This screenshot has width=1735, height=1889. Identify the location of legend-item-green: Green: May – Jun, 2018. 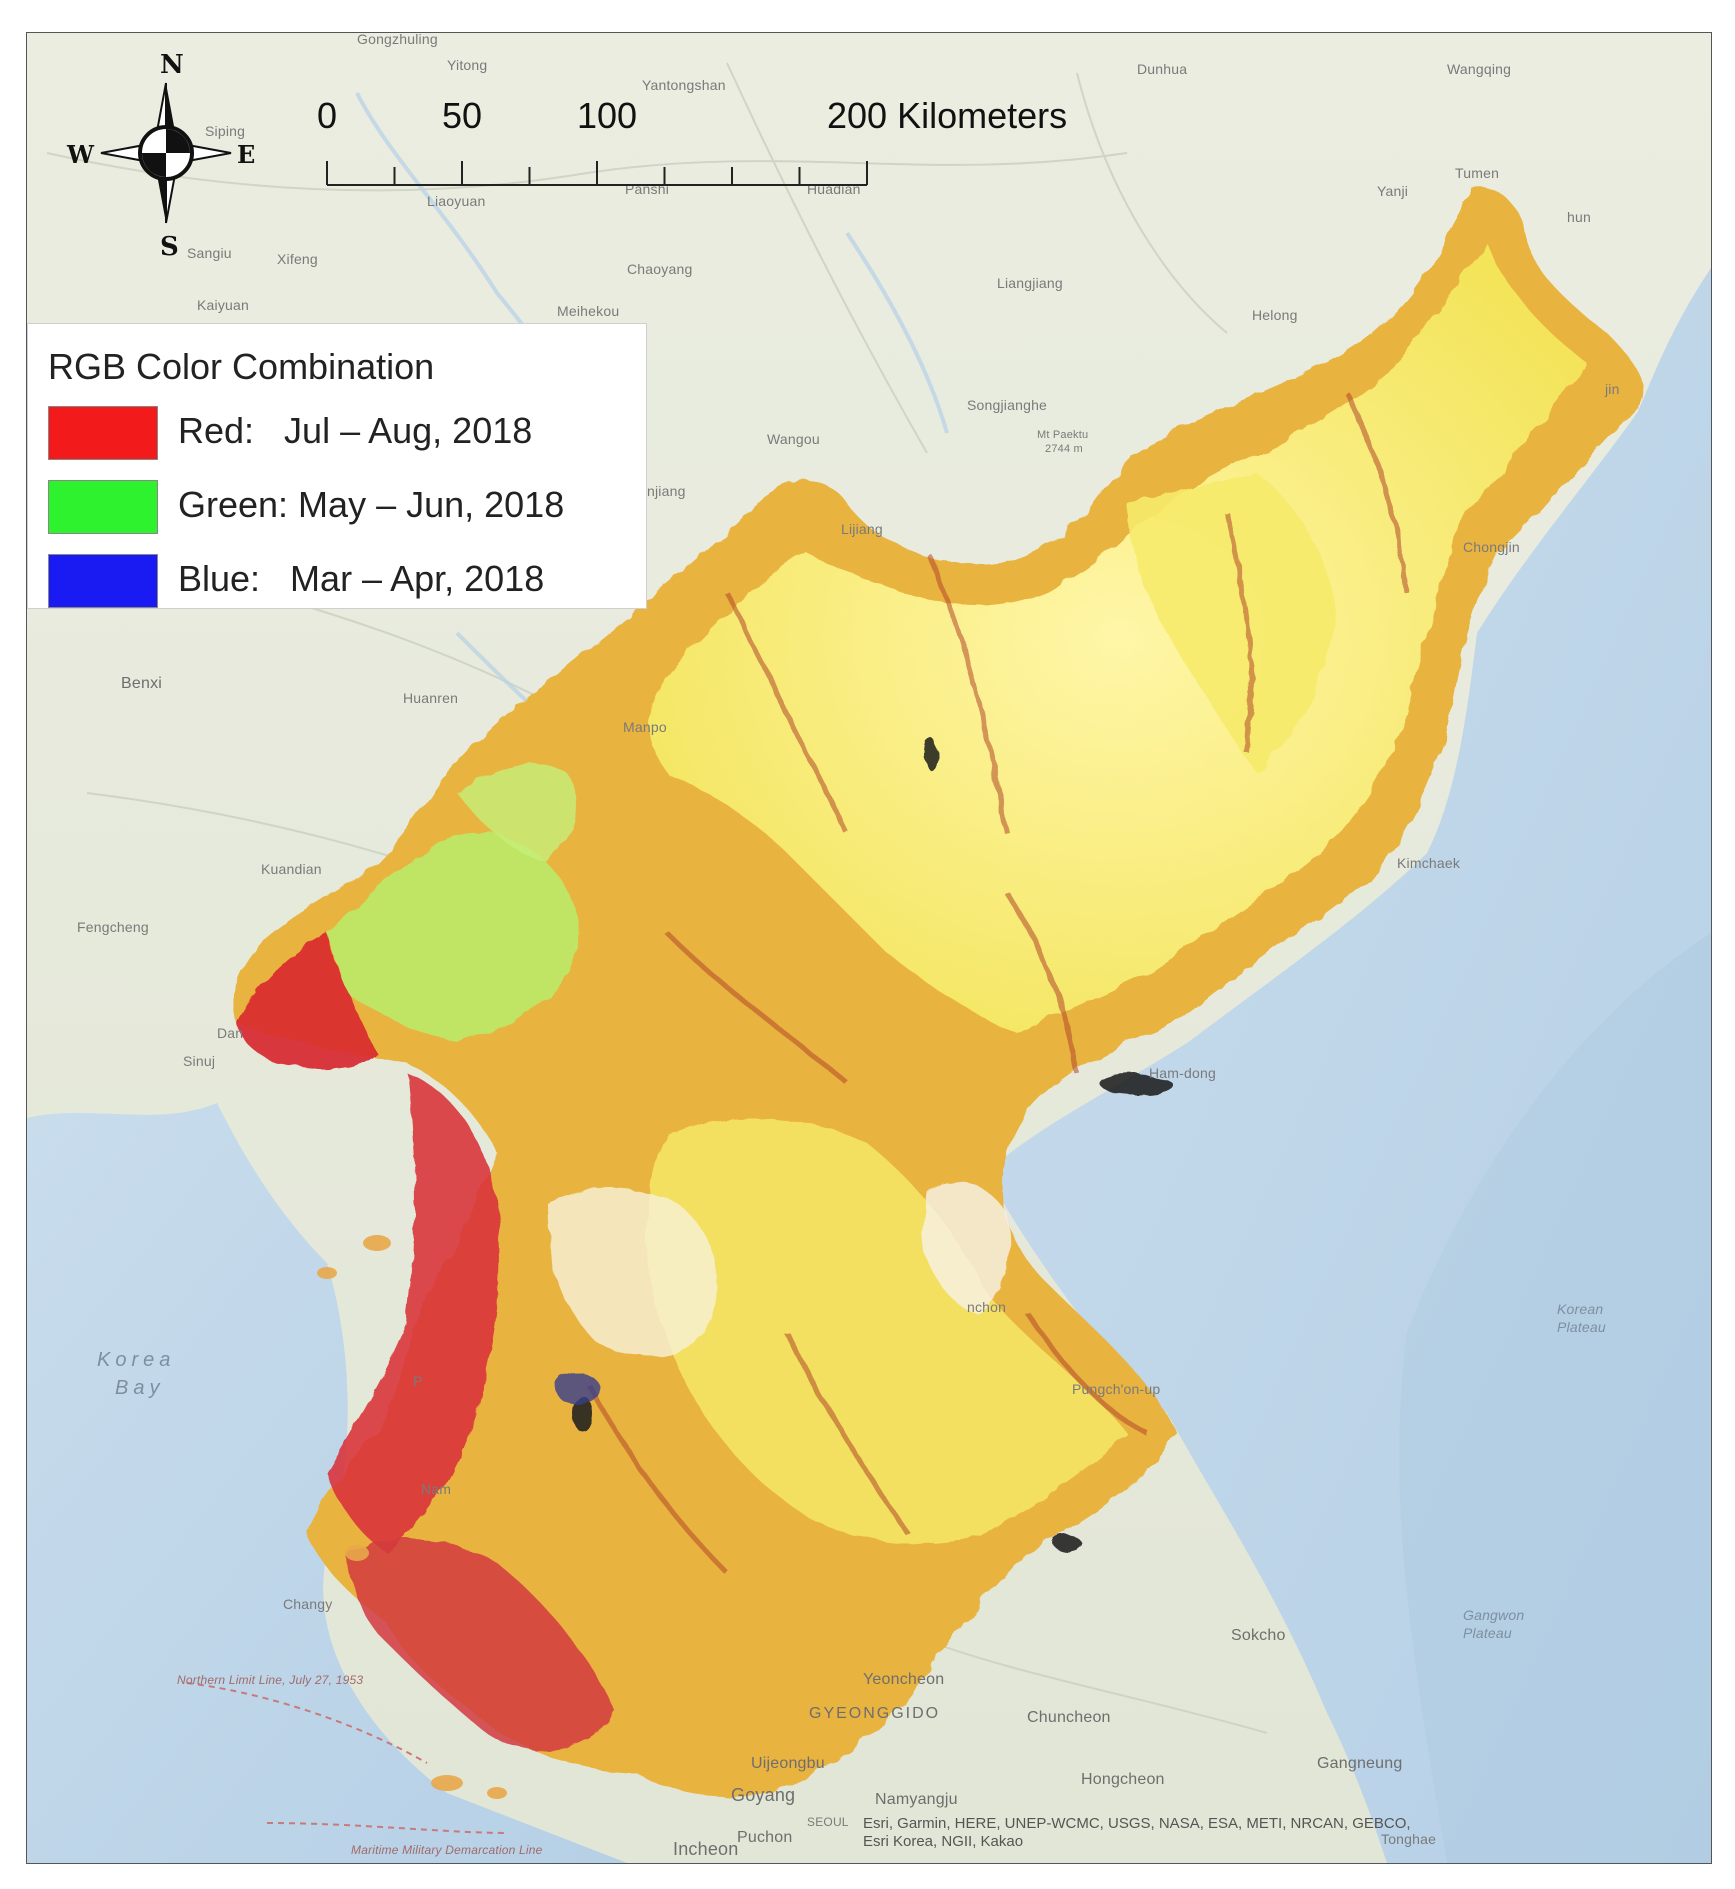
(343, 508).